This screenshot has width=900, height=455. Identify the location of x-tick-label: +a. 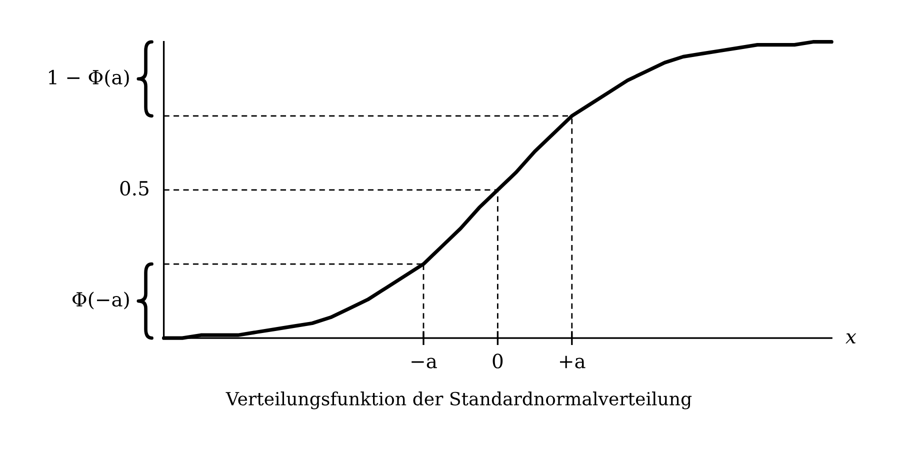
(573, 362).